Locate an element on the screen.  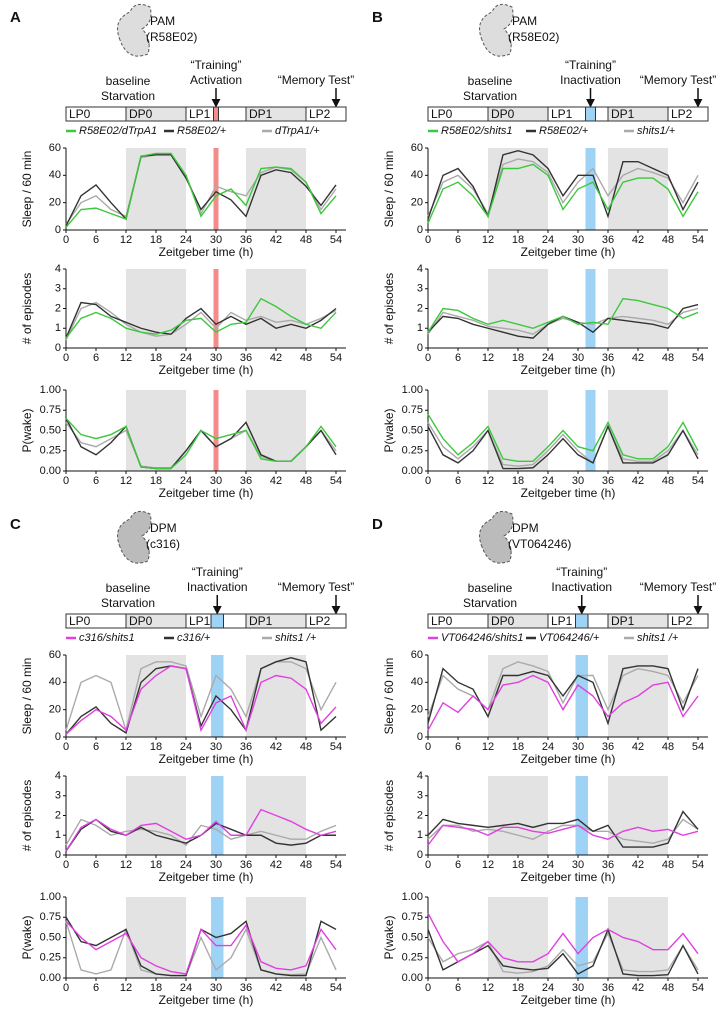
baseline-label: baseline is located at coordinates (128, 588).